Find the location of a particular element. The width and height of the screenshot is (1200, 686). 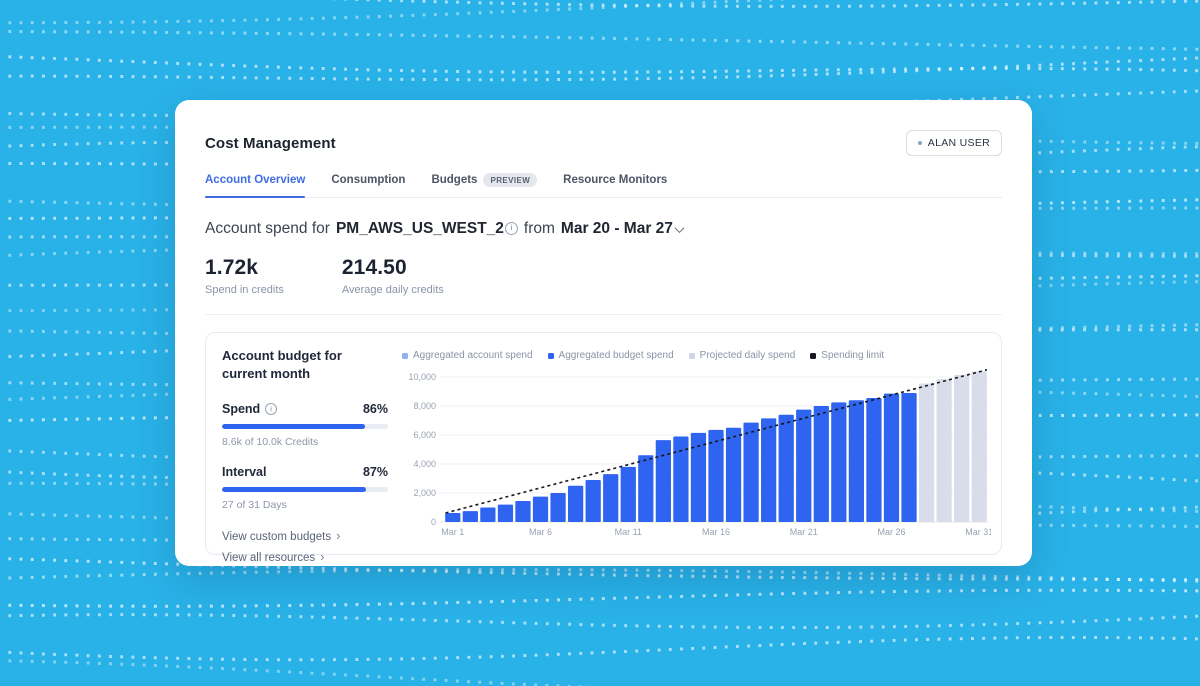

interval-detail: 27 of 31 Days is located at coordinates (254, 505).